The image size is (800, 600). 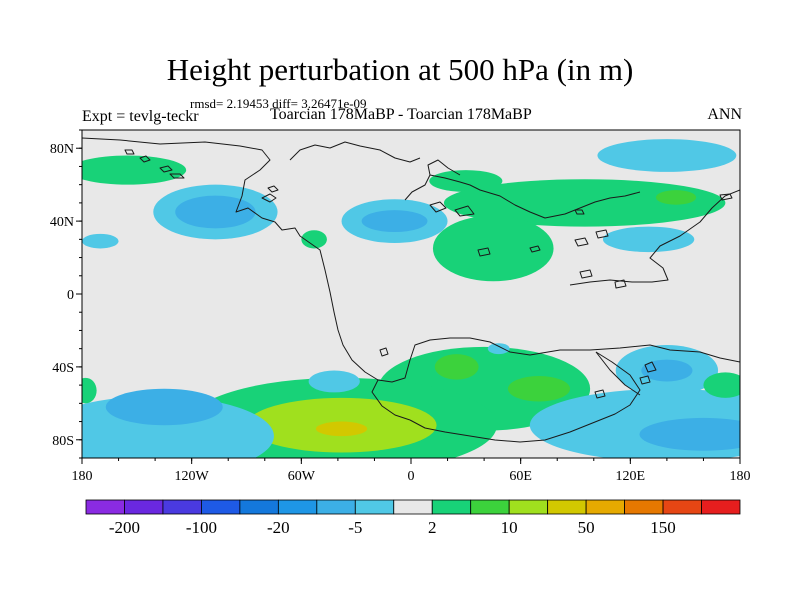 I want to click on colorbar-label-5: 2, so click(x=432, y=527).